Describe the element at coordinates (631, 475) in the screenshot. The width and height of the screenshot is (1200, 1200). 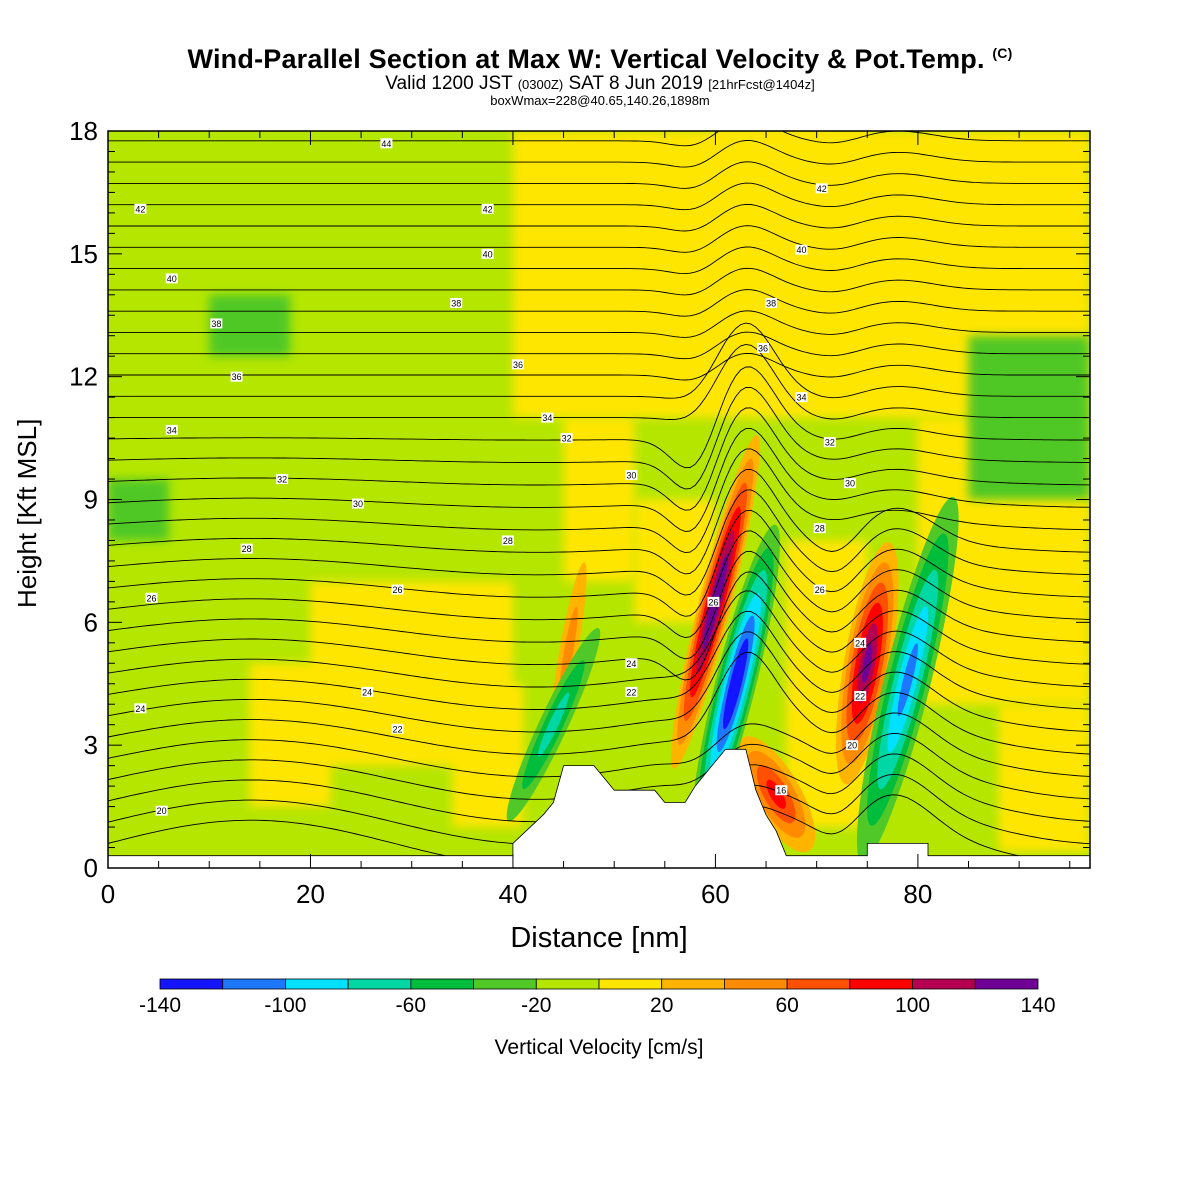
I see `theta-label-text: 30` at that location.